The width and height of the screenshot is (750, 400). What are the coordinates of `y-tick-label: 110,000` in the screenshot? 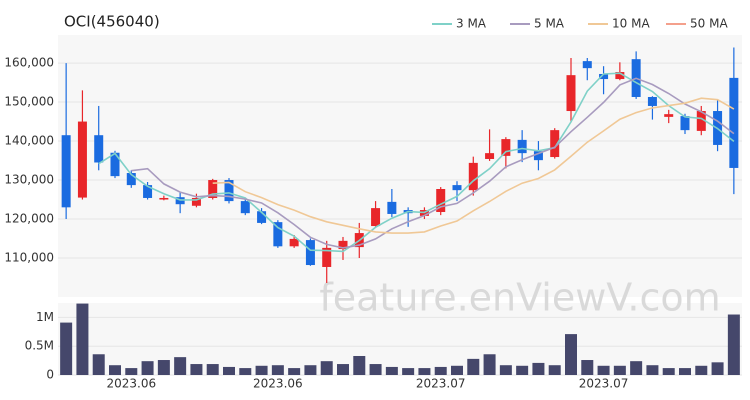 It's located at (29, 258).